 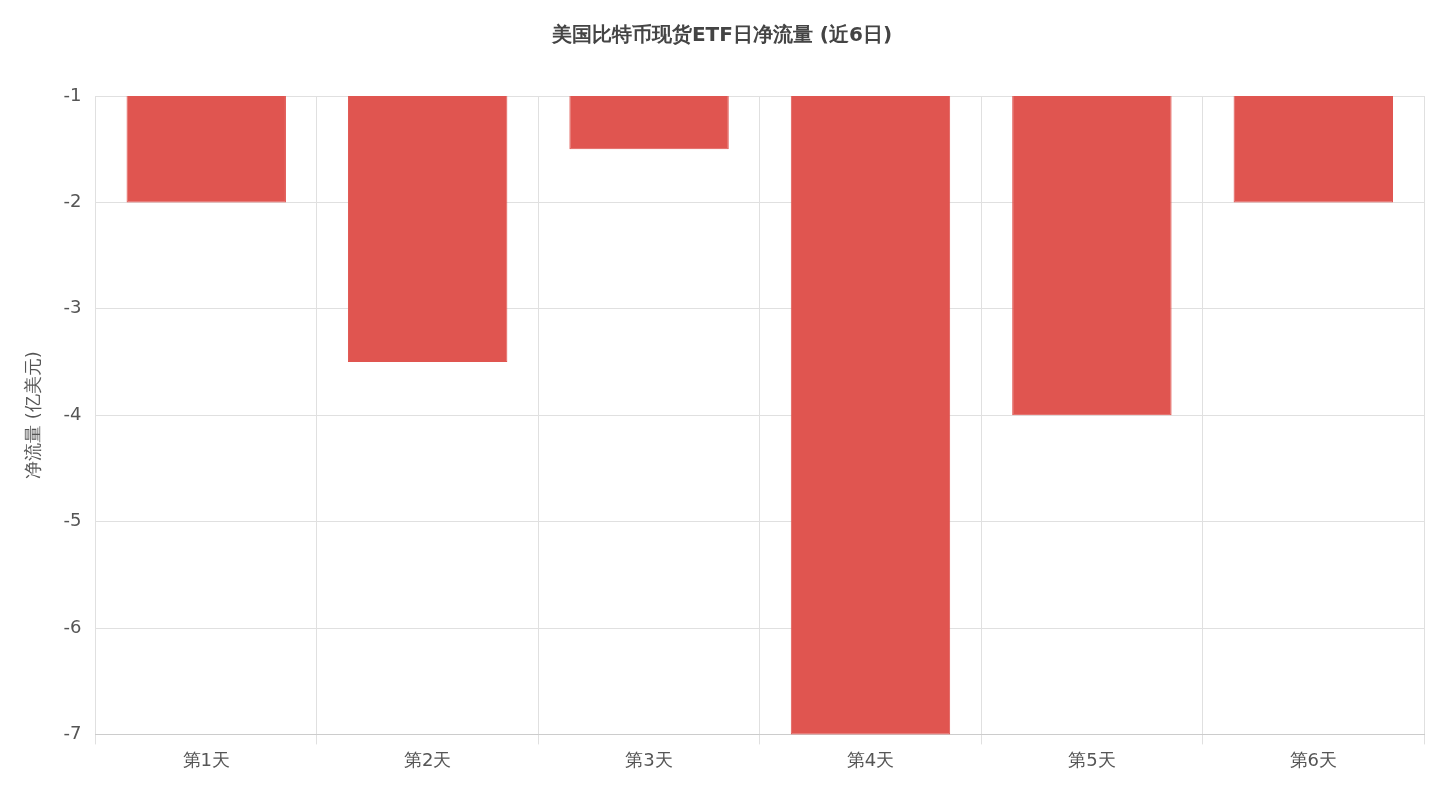 I want to click on y-tick-label: -5, so click(x=72, y=520).